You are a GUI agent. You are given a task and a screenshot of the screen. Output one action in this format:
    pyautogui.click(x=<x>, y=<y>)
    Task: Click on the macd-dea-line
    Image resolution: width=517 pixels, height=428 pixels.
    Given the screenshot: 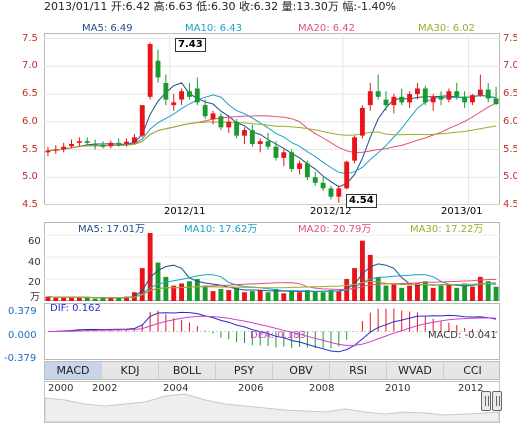 What is the action you would take?
    pyautogui.click(x=272, y=330)
    